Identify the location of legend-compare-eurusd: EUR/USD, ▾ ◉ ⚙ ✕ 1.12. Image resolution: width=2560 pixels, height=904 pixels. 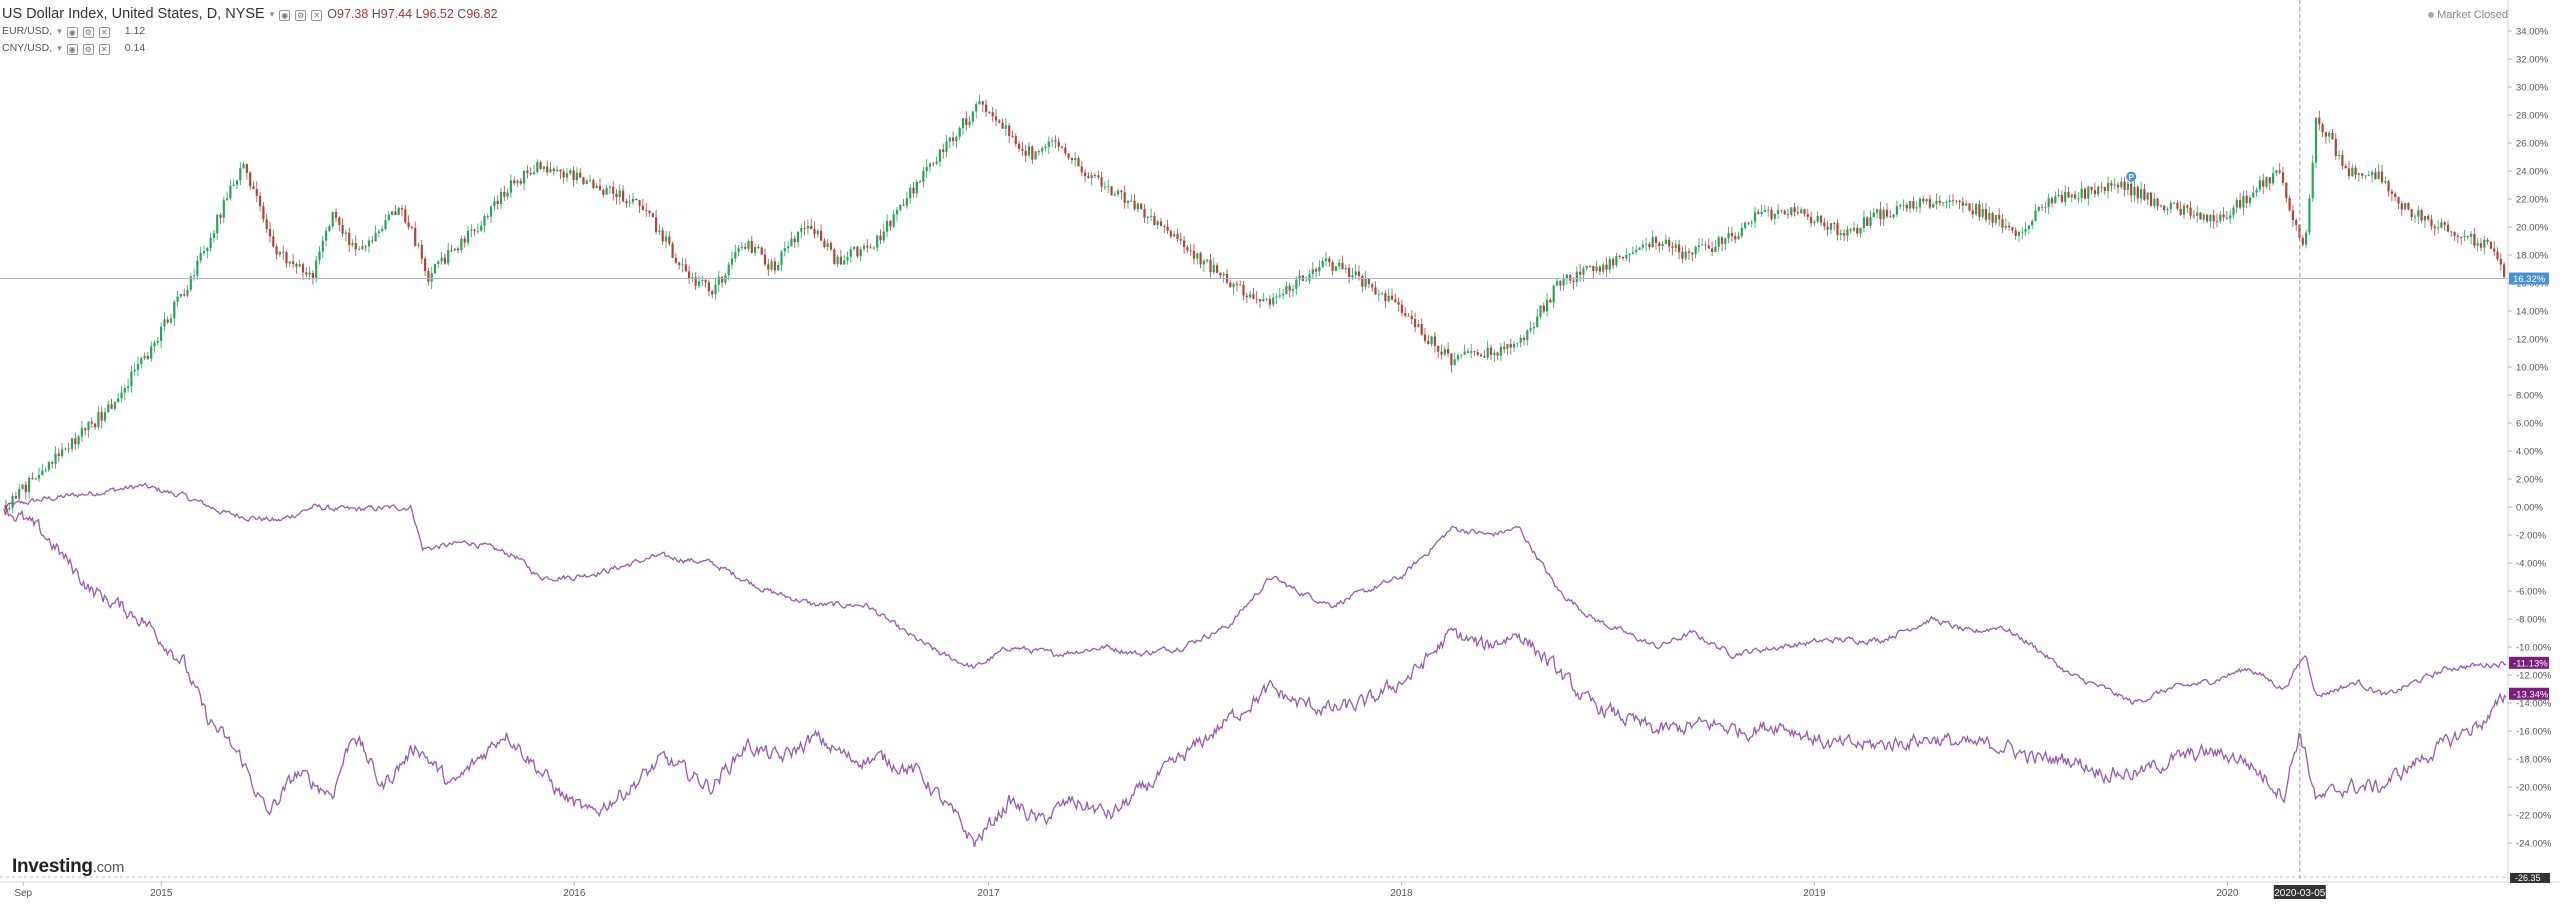
(250, 31).